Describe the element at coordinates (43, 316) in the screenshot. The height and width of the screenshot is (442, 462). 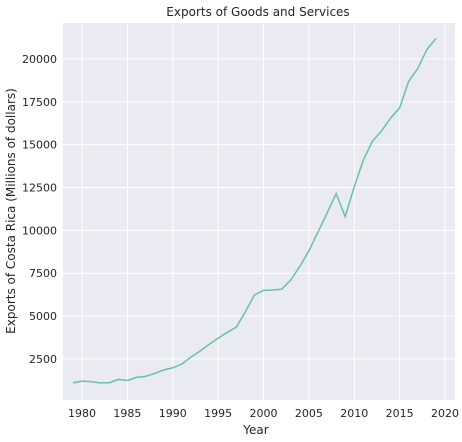
I see `y-tick-label: 5000` at that location.